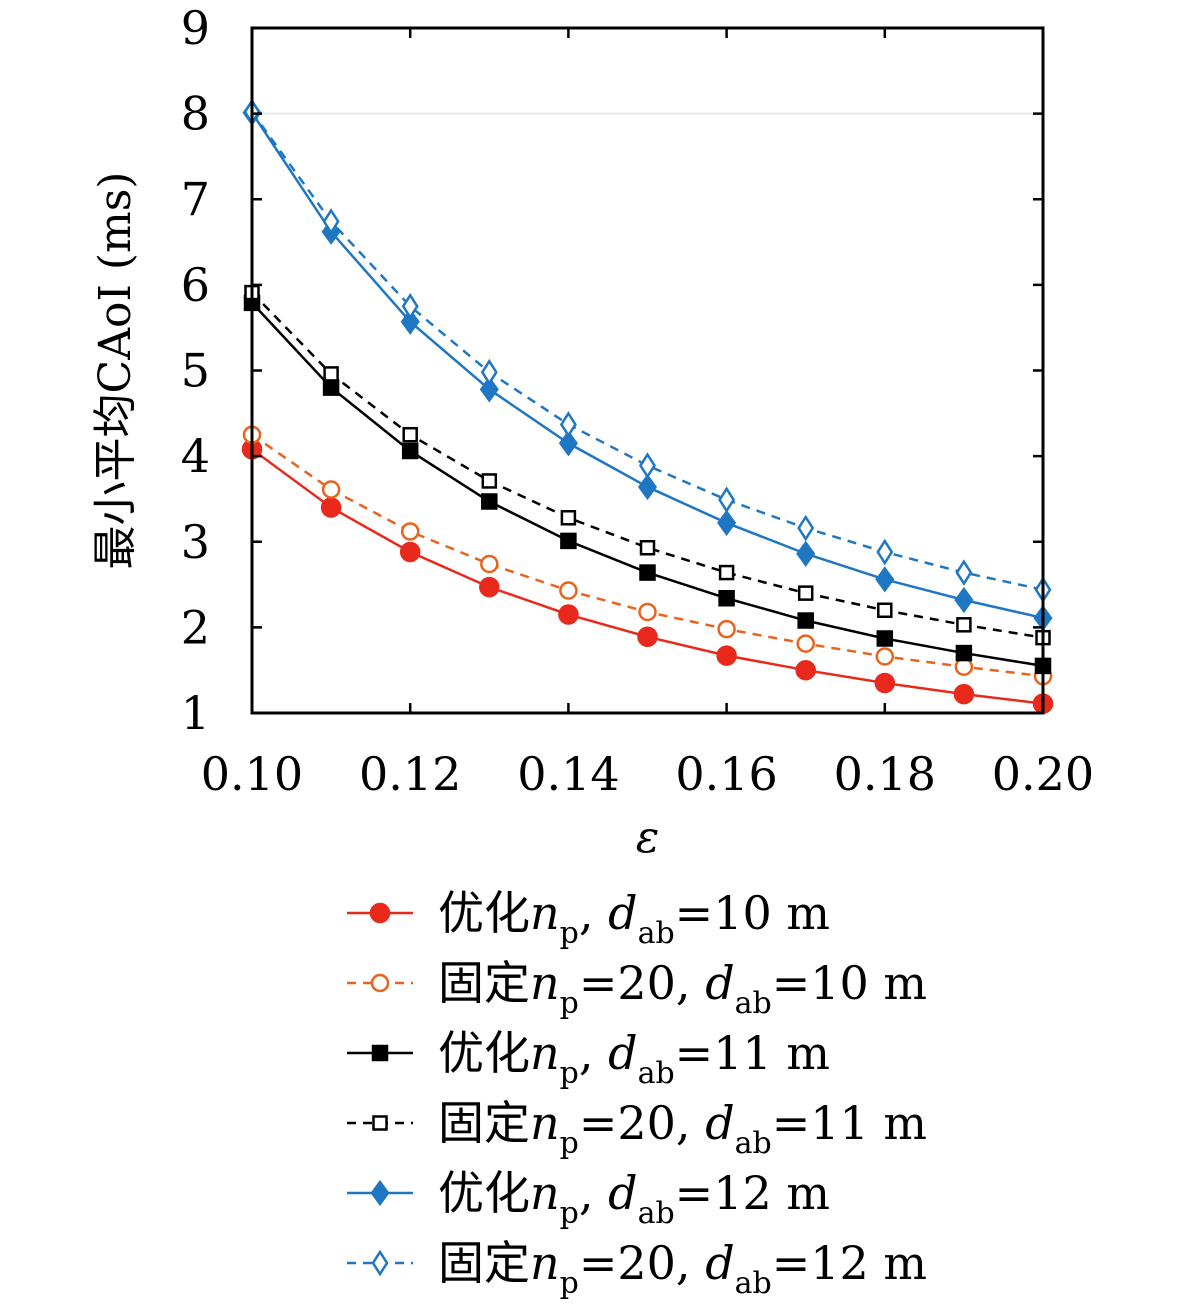 Image resolution: width=1181 pixels, height=1311 pixels. What do you see at coordinates (115, 371) in the screenshot?
I see `y-axis-title: 最小平均CAoI (ms)` at bounding box center [115, 371].